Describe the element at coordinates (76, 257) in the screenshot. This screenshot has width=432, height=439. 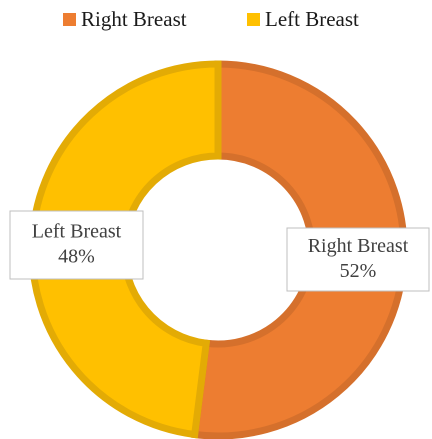
I see `data-label-value: 48%` at that location.